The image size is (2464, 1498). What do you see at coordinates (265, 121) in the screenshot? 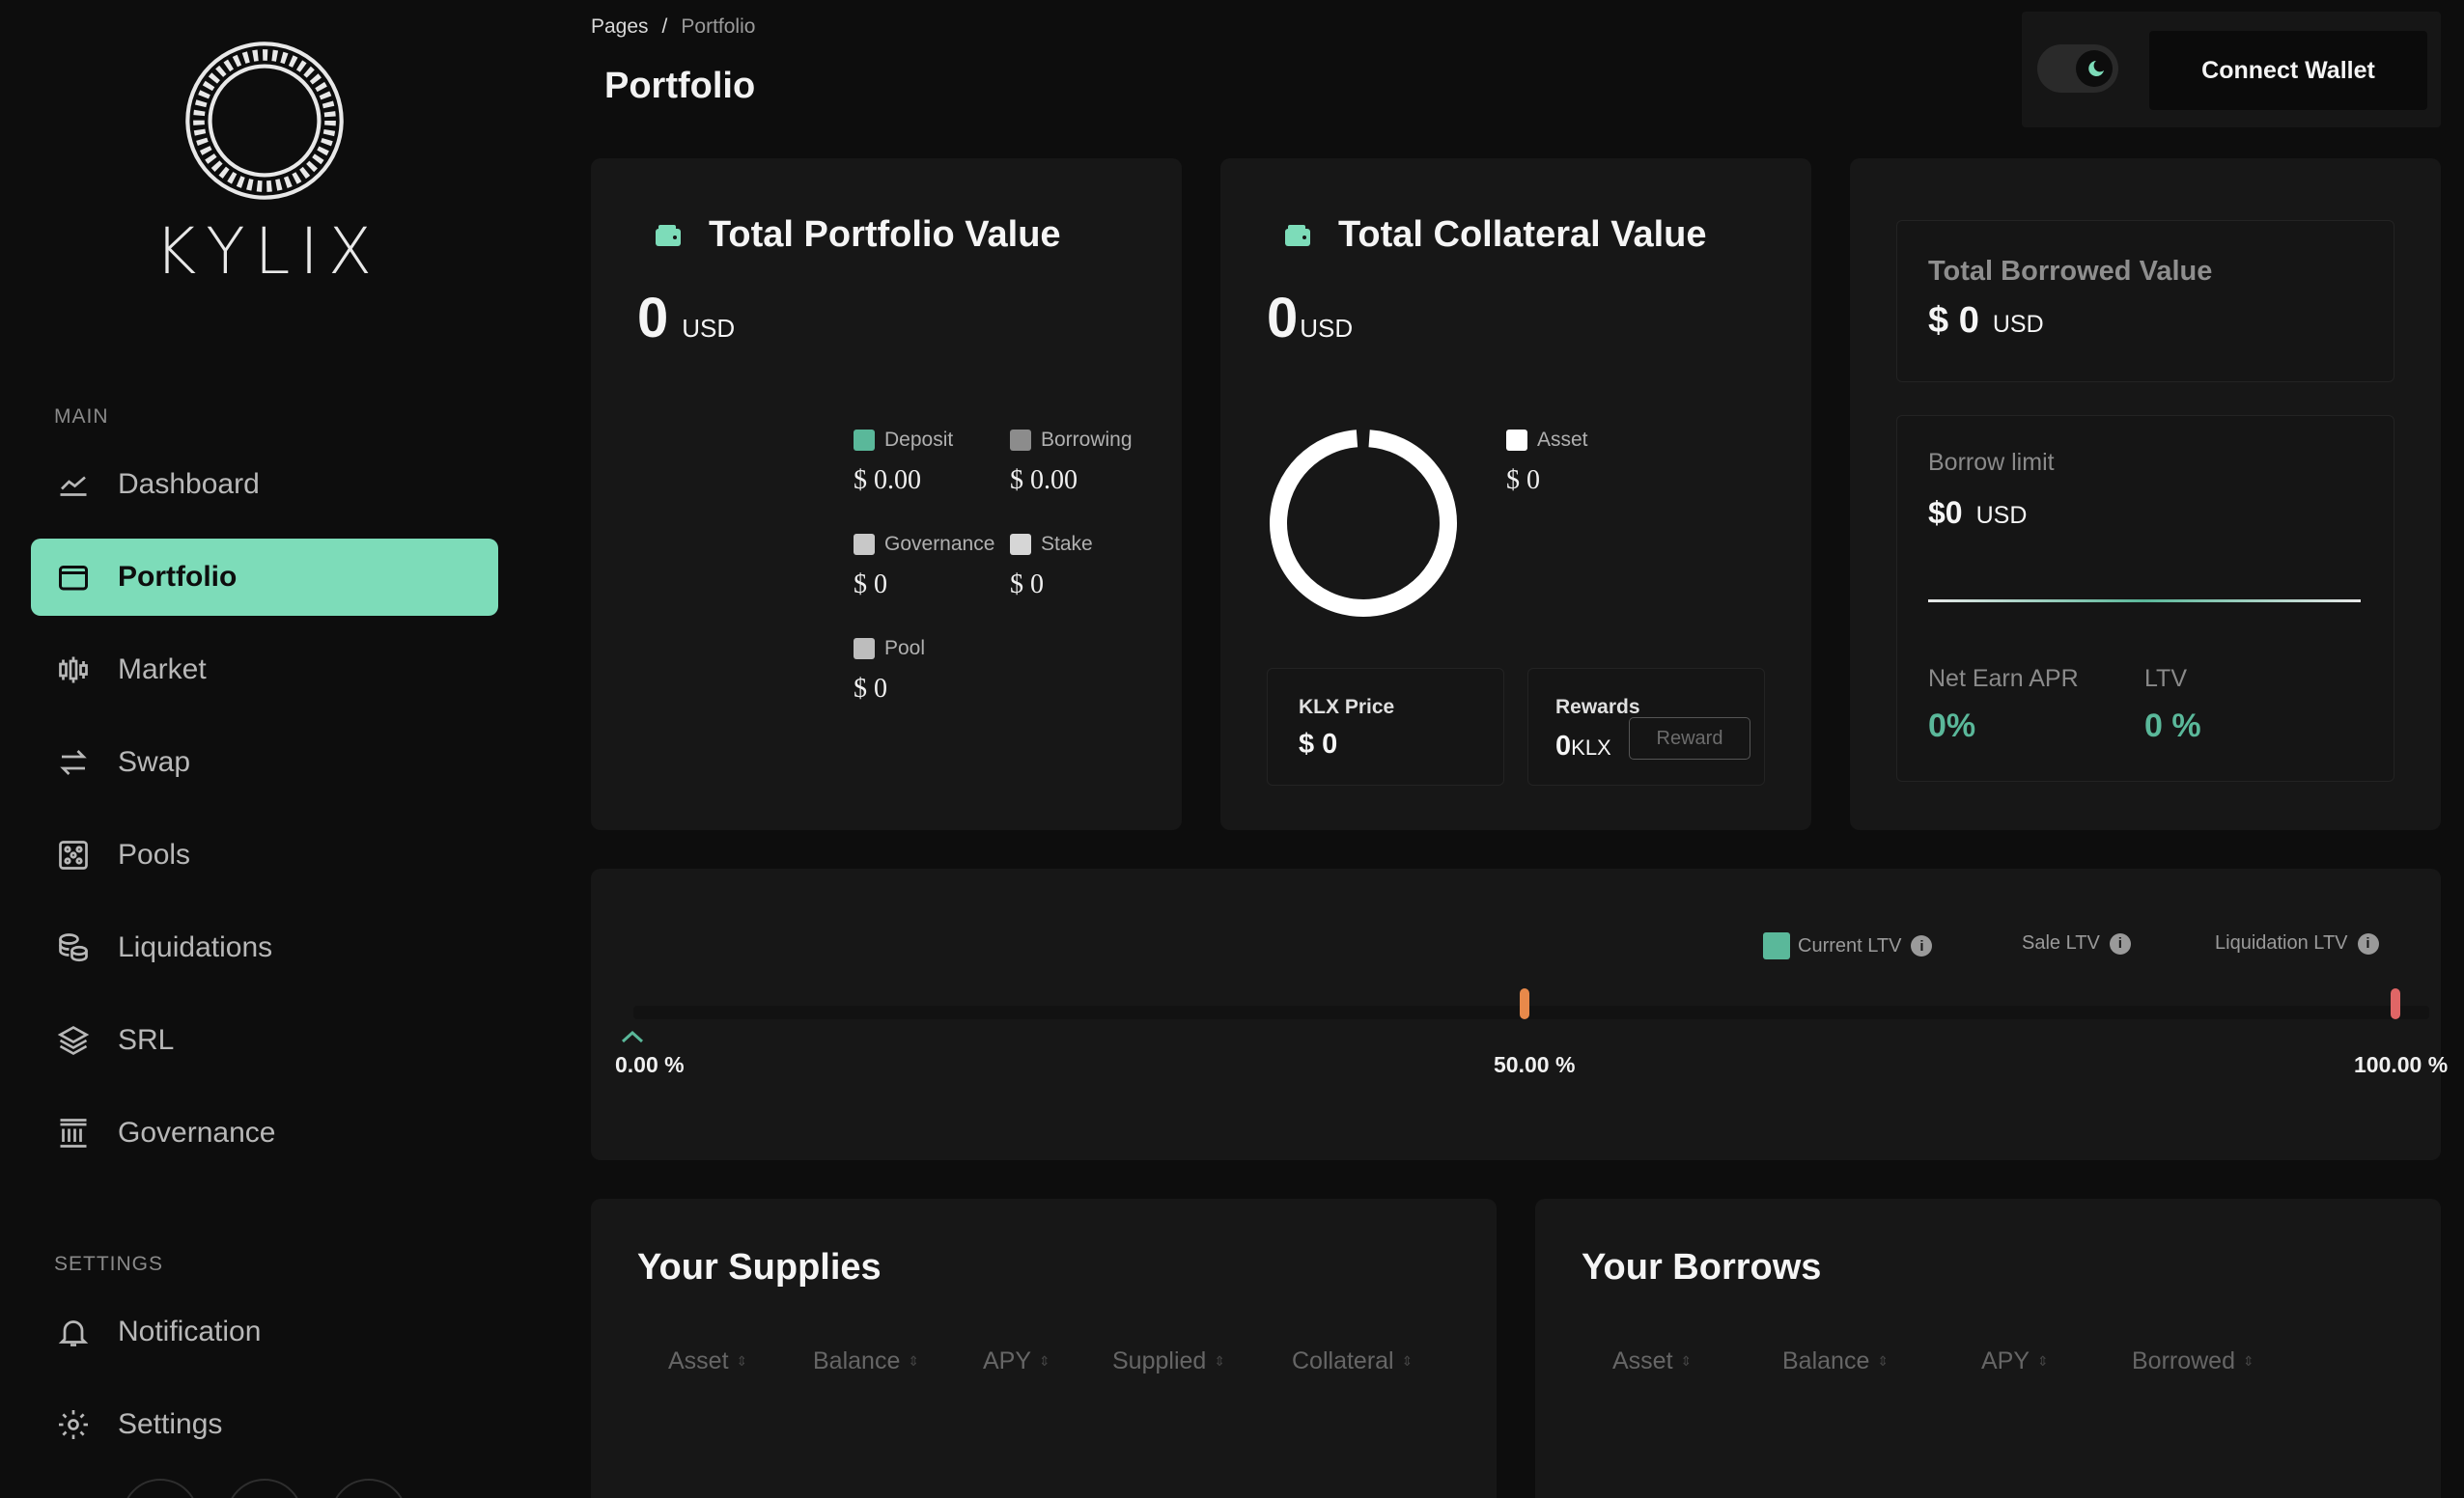
I see `logo-greek-key-icon` at bounding box center [265, 121].